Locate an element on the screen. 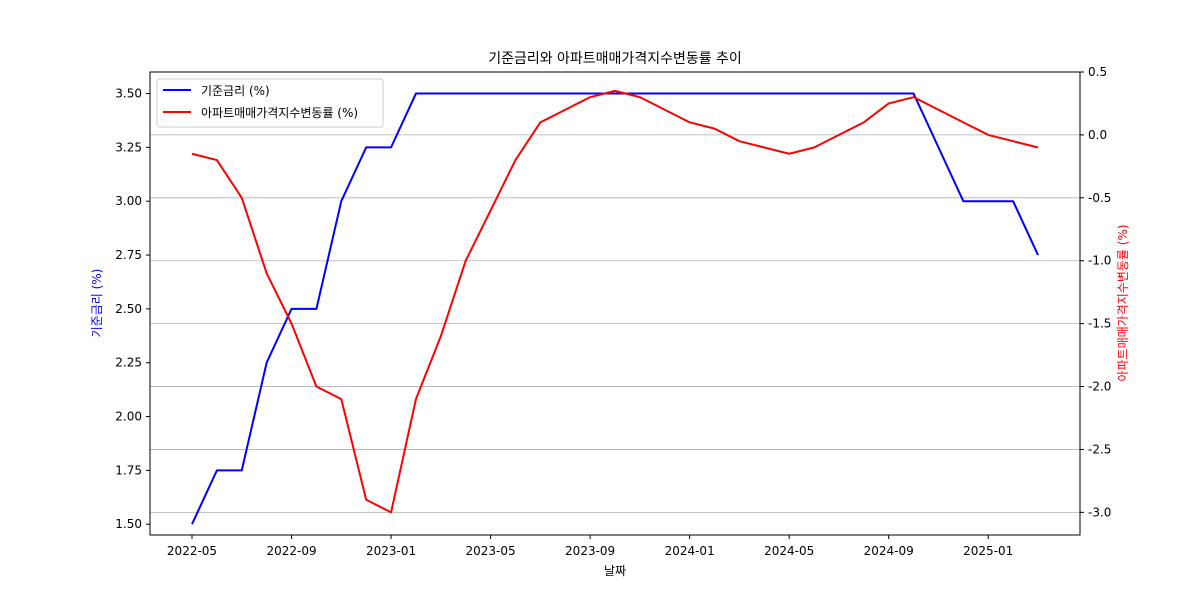 This screenshot has width=1200, height=600. legend-box is located at coordinates (270, 103).